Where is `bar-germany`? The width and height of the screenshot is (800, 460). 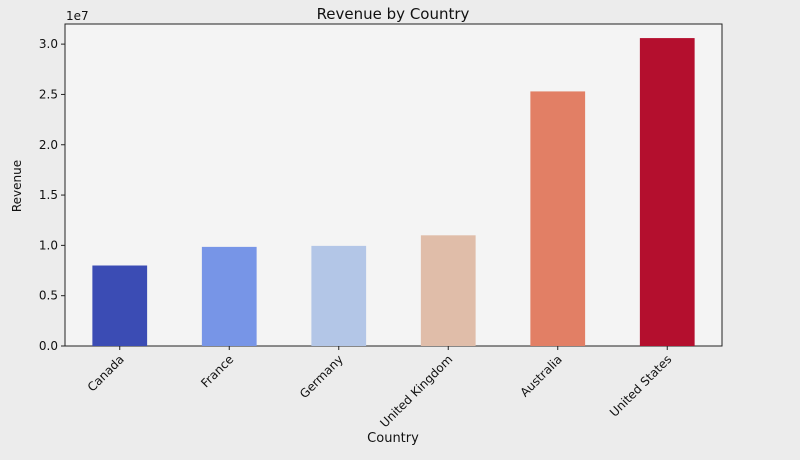
bar-germany is located at coordinates (339, 295).